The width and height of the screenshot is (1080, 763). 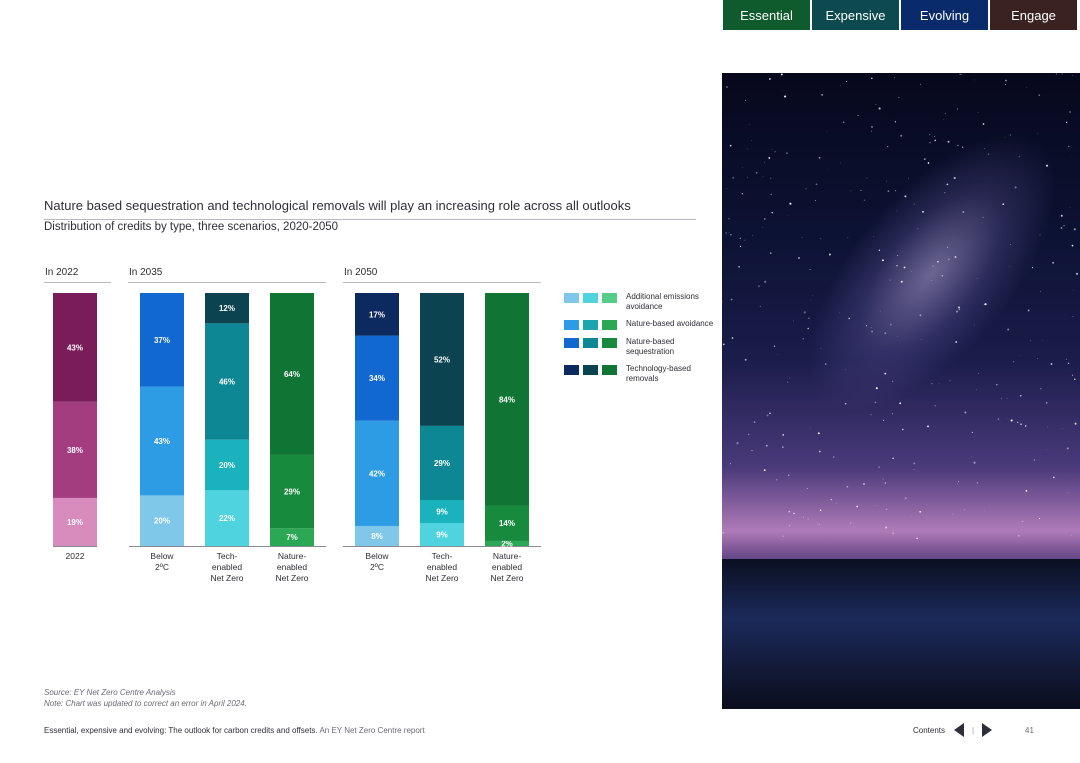 What do you see at coordinates (1033, 15) in the screenshot?
I see `tab-engage: Engage` at bounding box center [1033, 15].